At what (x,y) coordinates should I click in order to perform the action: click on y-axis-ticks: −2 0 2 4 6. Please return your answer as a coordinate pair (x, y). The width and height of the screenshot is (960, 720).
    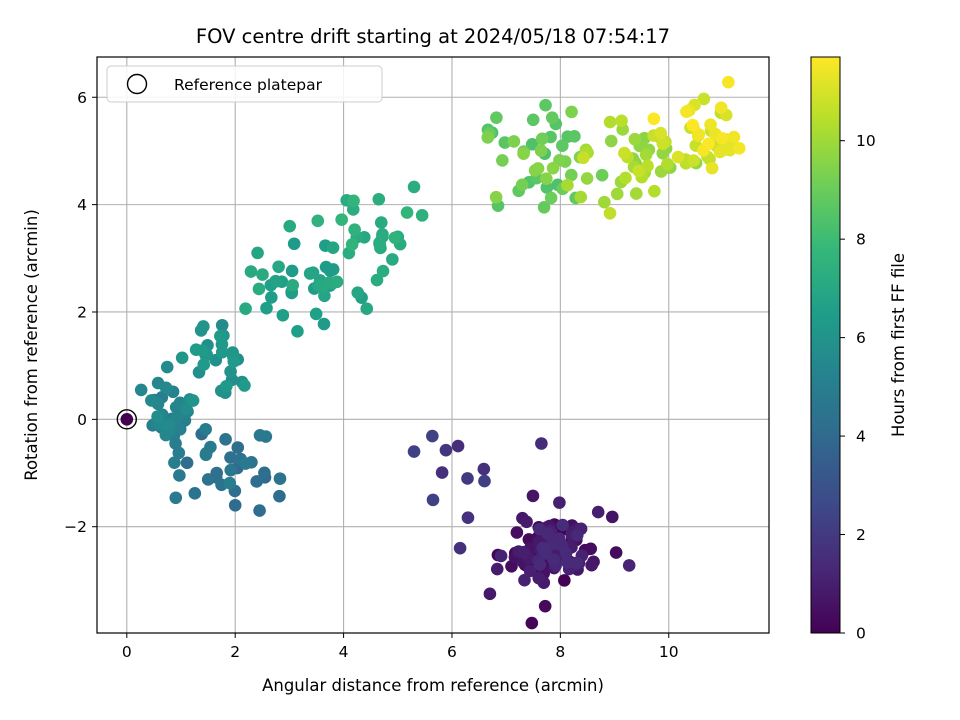
    Looking at the image, I should click on (80, 312).